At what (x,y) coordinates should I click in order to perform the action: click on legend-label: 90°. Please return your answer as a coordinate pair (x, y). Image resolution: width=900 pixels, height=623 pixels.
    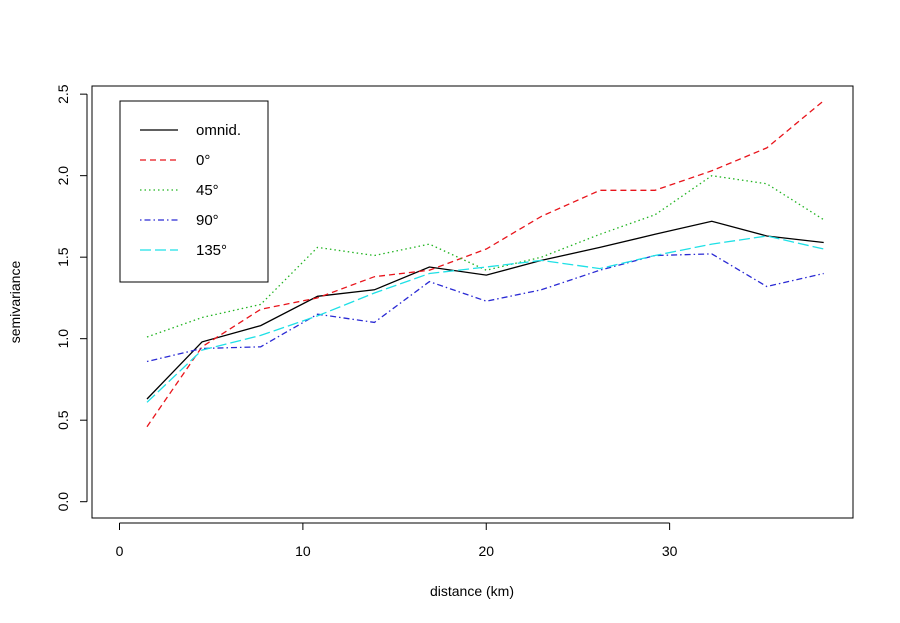
    Looking at the image, I should click on (207, 220).